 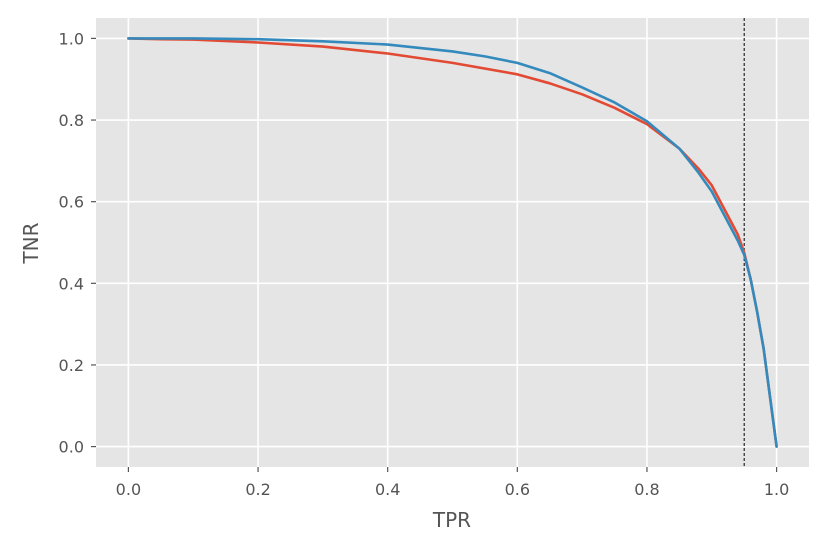 What do you see at coordinates (77, 243) in the screenshot?
I see `y-tick-labels: 0.0 0.2 0.4 0.6 0.8 1.0` at bounding box center [77, 243].